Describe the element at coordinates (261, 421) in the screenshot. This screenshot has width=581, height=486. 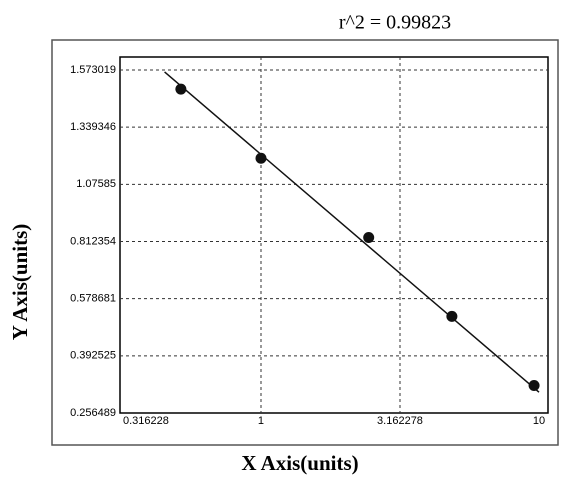
I see `x-tick-label: 1` at that location.